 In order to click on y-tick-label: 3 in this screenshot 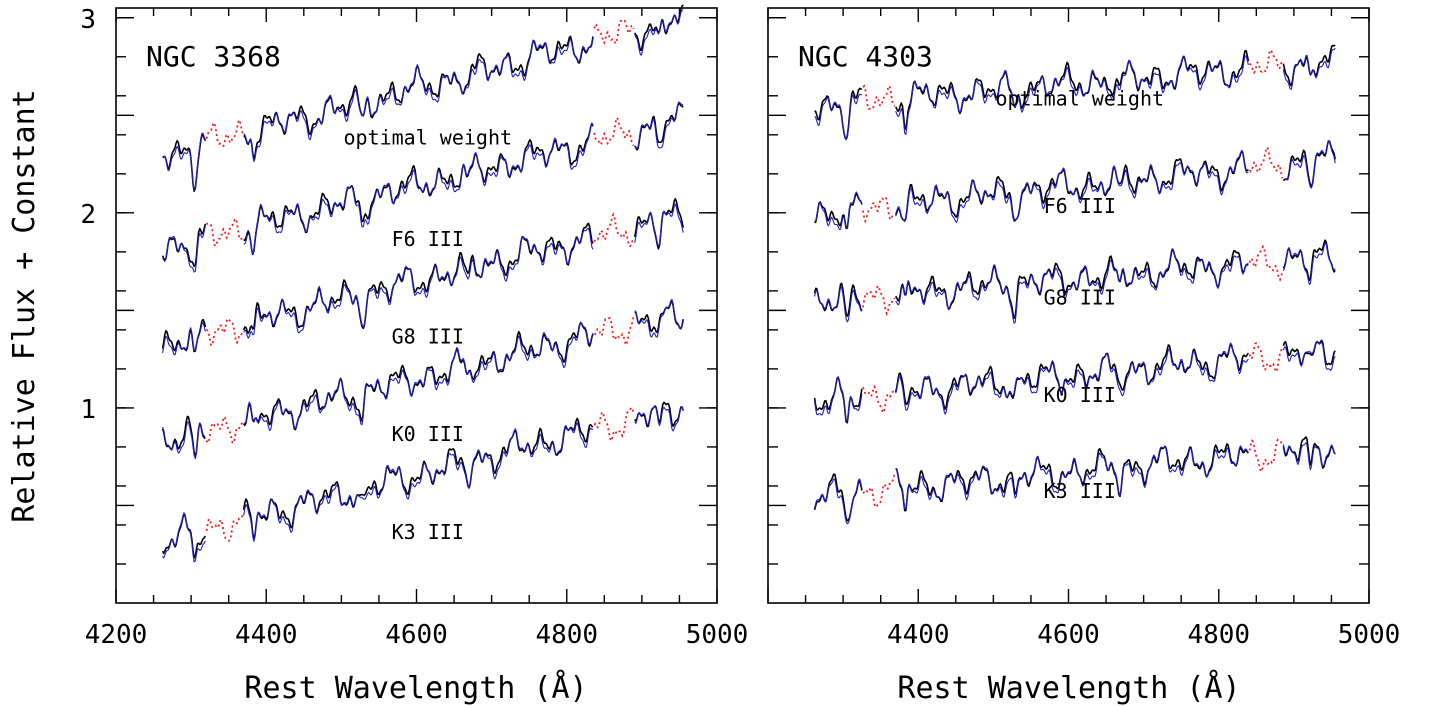, I will do `click(88, 20)`.